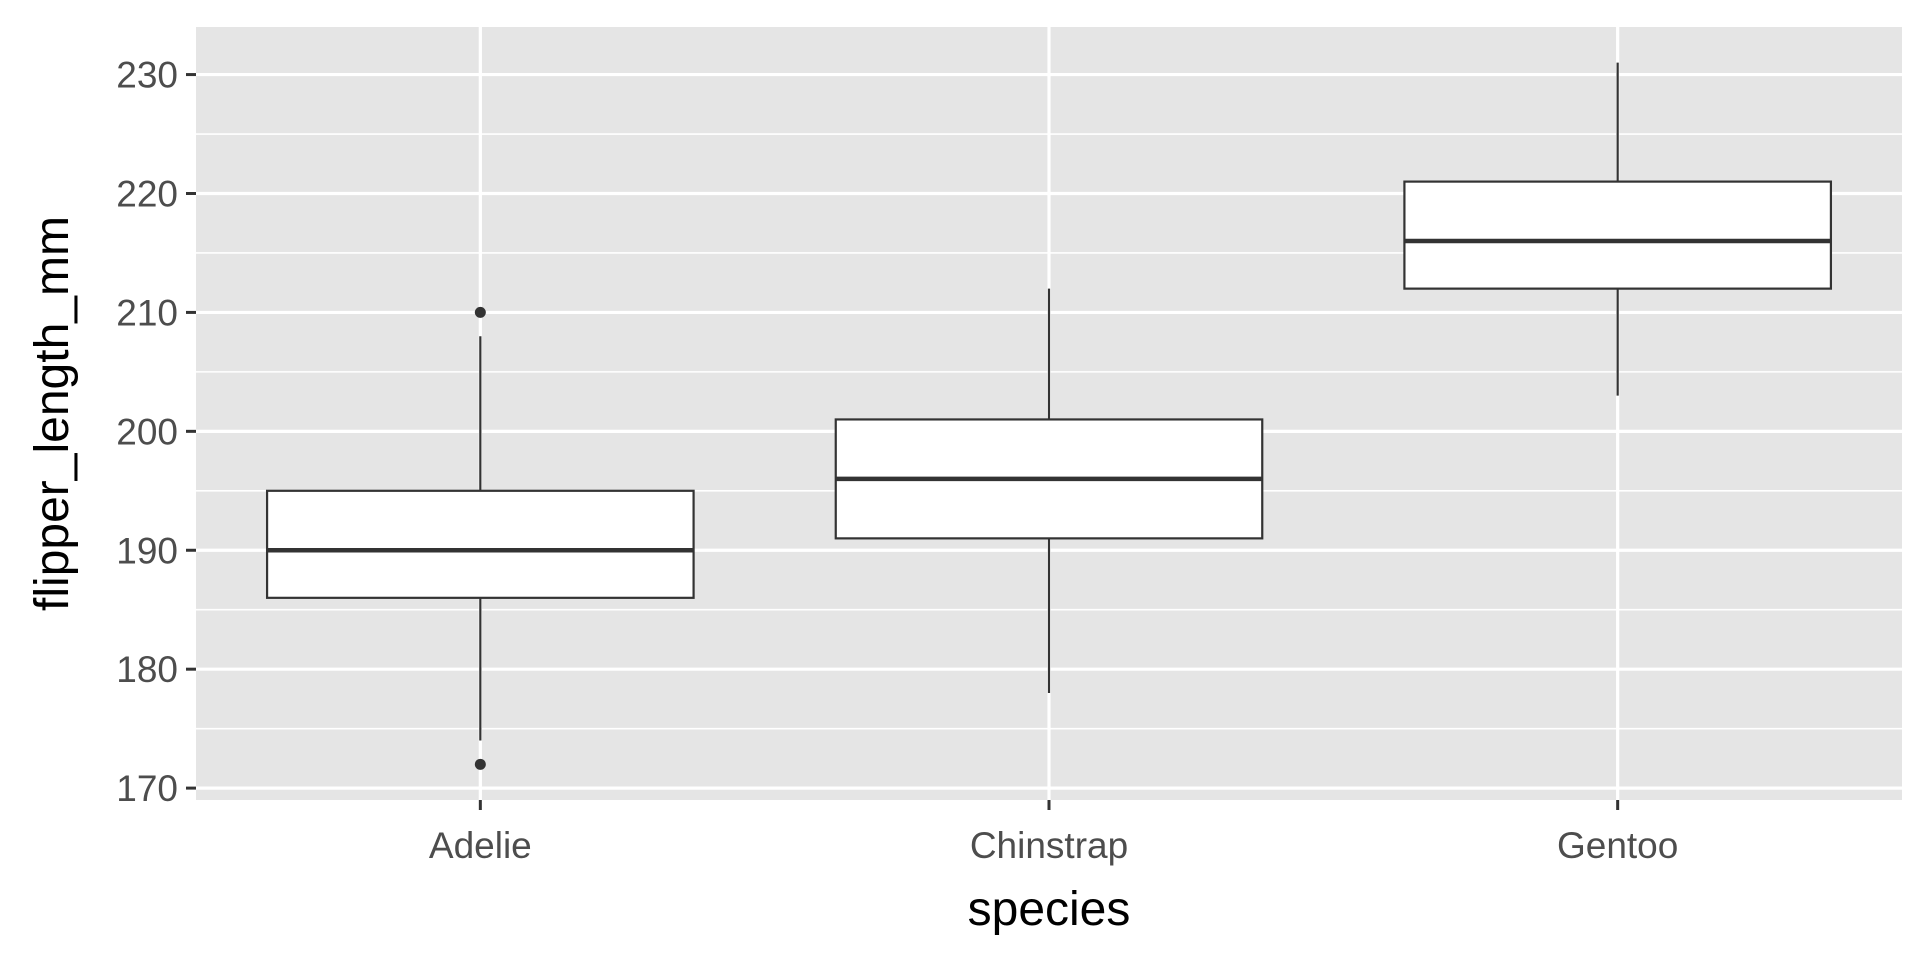 The height and width of the screenshot is (960, 1920). I want to click on x-tick-label: Gentoo, so click(1617, 845).